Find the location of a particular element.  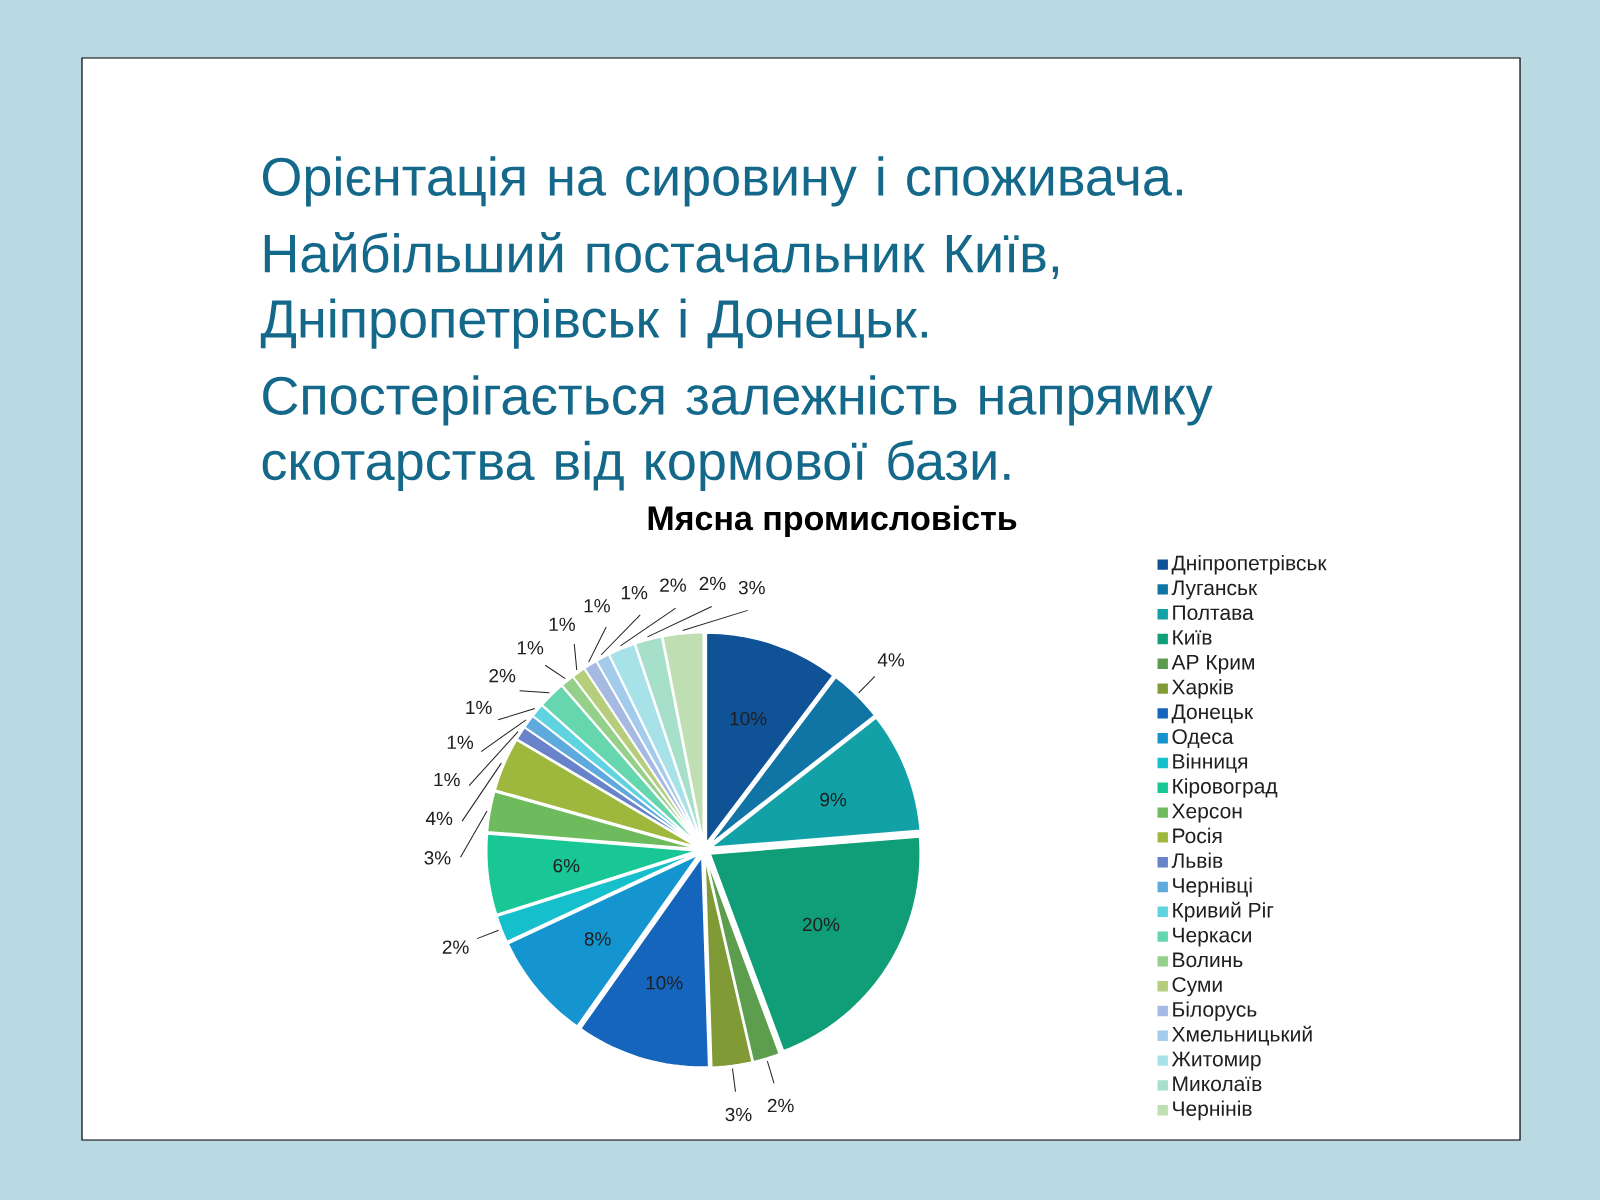

legend-label: Чернівці is located at coordinates (1212, 887).